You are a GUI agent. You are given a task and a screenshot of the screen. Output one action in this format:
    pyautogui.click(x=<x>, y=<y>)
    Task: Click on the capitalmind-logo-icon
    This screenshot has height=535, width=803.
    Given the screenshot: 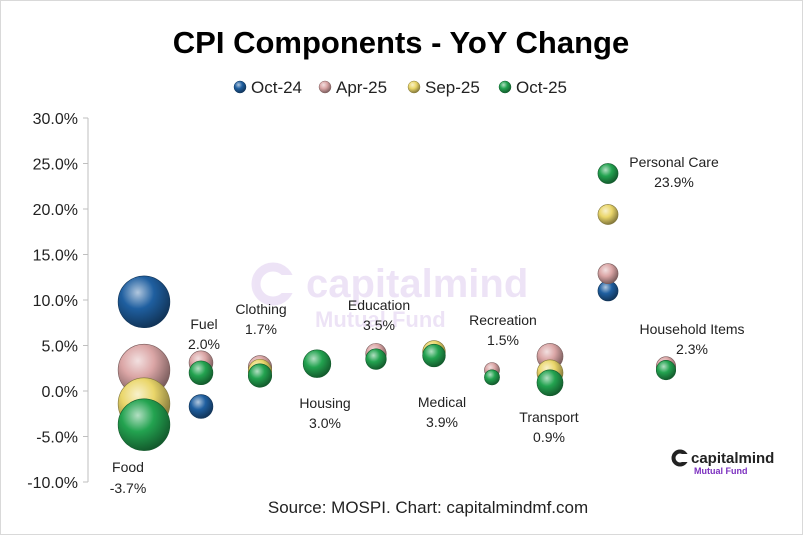 What is the action you would take?
    pyautogui.click(x=273, y=284)
    